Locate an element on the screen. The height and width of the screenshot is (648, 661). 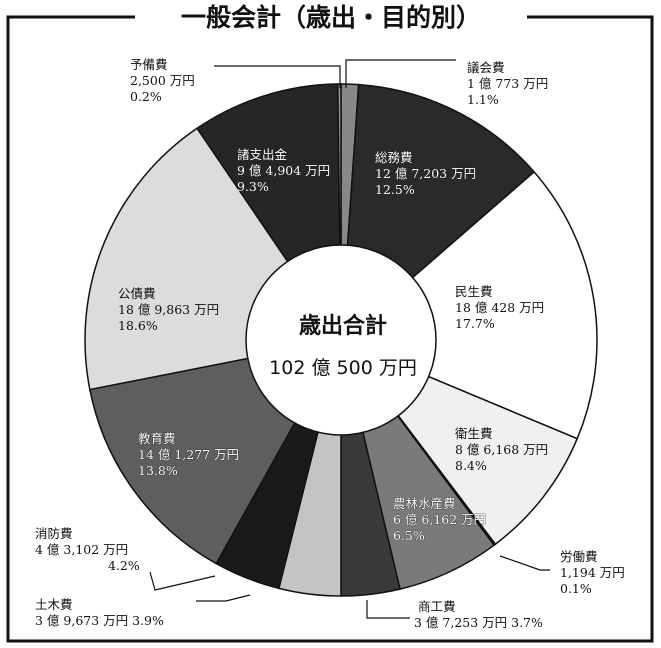
slice-label-name-10: 公債費 is located at coordinates (137, 293).